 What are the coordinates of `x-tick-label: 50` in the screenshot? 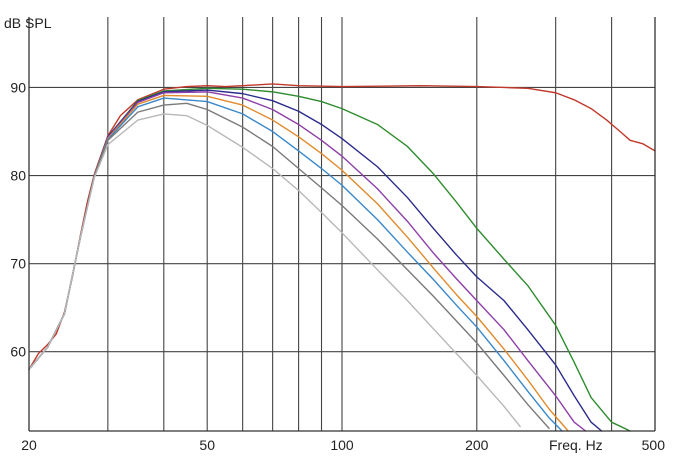 It's located at (207, 445).